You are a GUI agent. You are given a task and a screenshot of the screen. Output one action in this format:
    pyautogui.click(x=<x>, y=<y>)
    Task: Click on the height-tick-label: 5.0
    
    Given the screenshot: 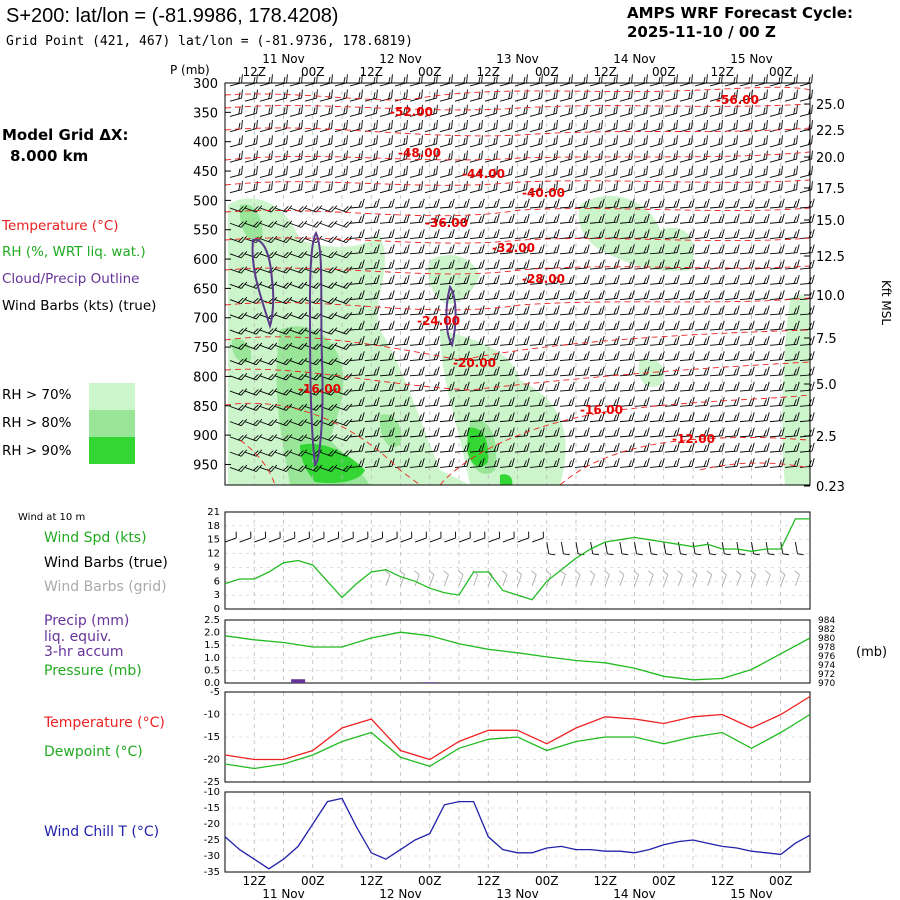 What is the action you would take?
    pyautogui.click(x=826, y=385)
    